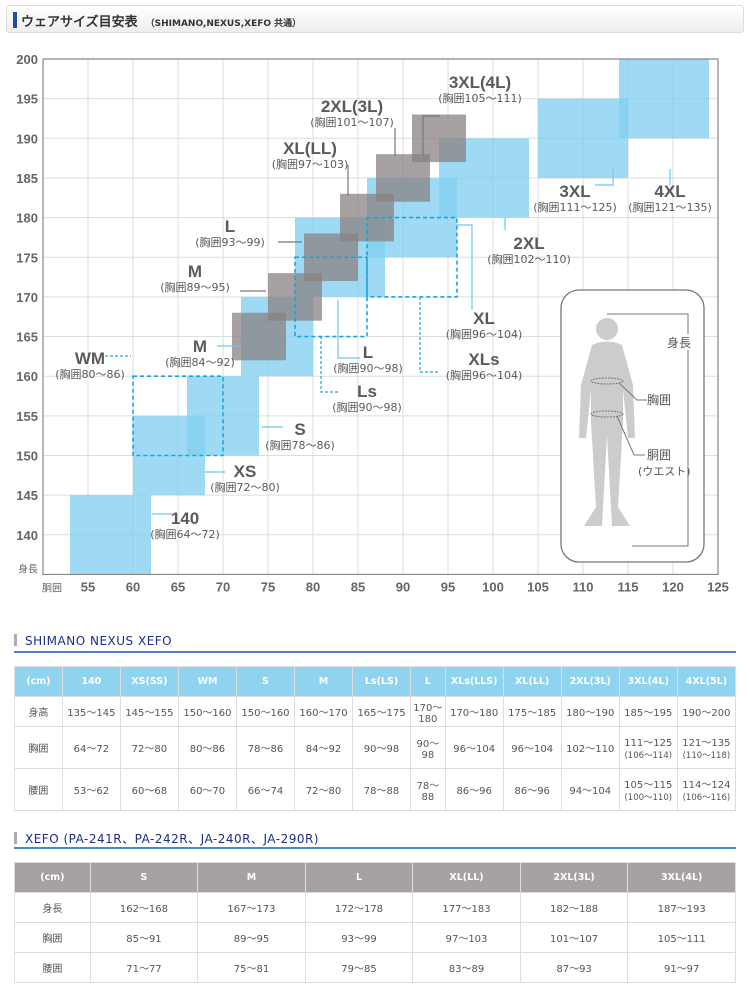 The height and width of the screenshot is (996, 750). Describe the element at coordinates (648, 430) in the screenshot. I see `height-bracket` at that location.